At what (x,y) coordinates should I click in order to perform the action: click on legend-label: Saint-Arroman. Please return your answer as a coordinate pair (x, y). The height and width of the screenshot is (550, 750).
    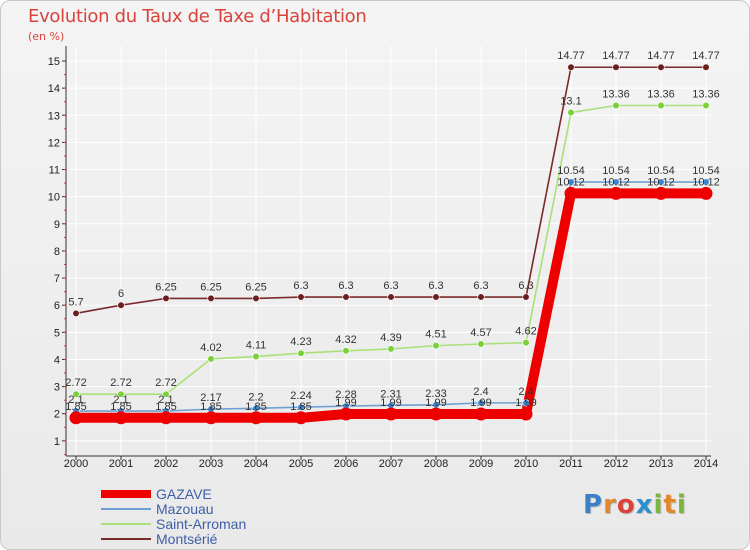
    Looking at the image, I should click on (201, 524).